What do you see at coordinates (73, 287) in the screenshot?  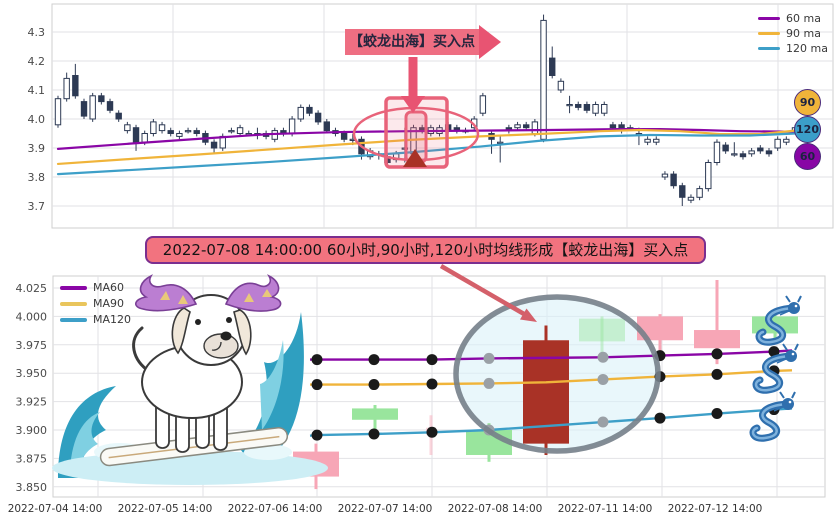 I see `ma60-line-swatch` at bounding box center [73, 287].